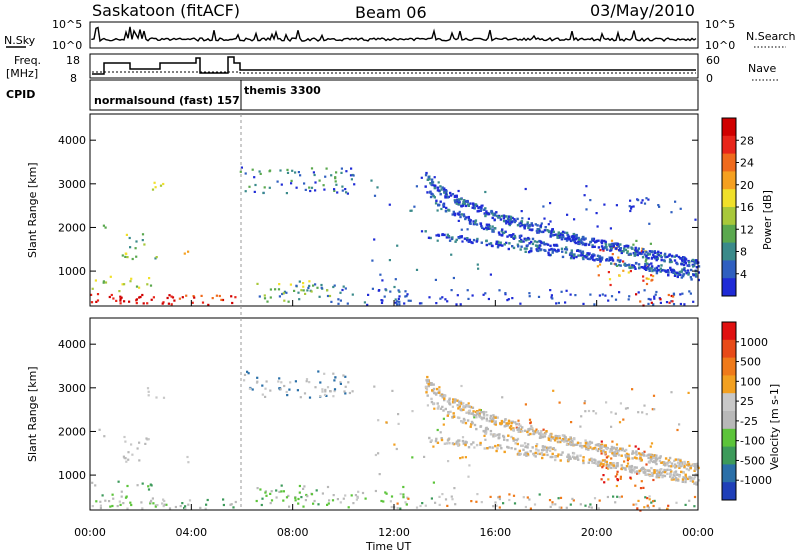 Image resolution: width=800 pixels, height=554 pixels. I want to click on colorbar-tick-label-0: 4, so click(743, 274).